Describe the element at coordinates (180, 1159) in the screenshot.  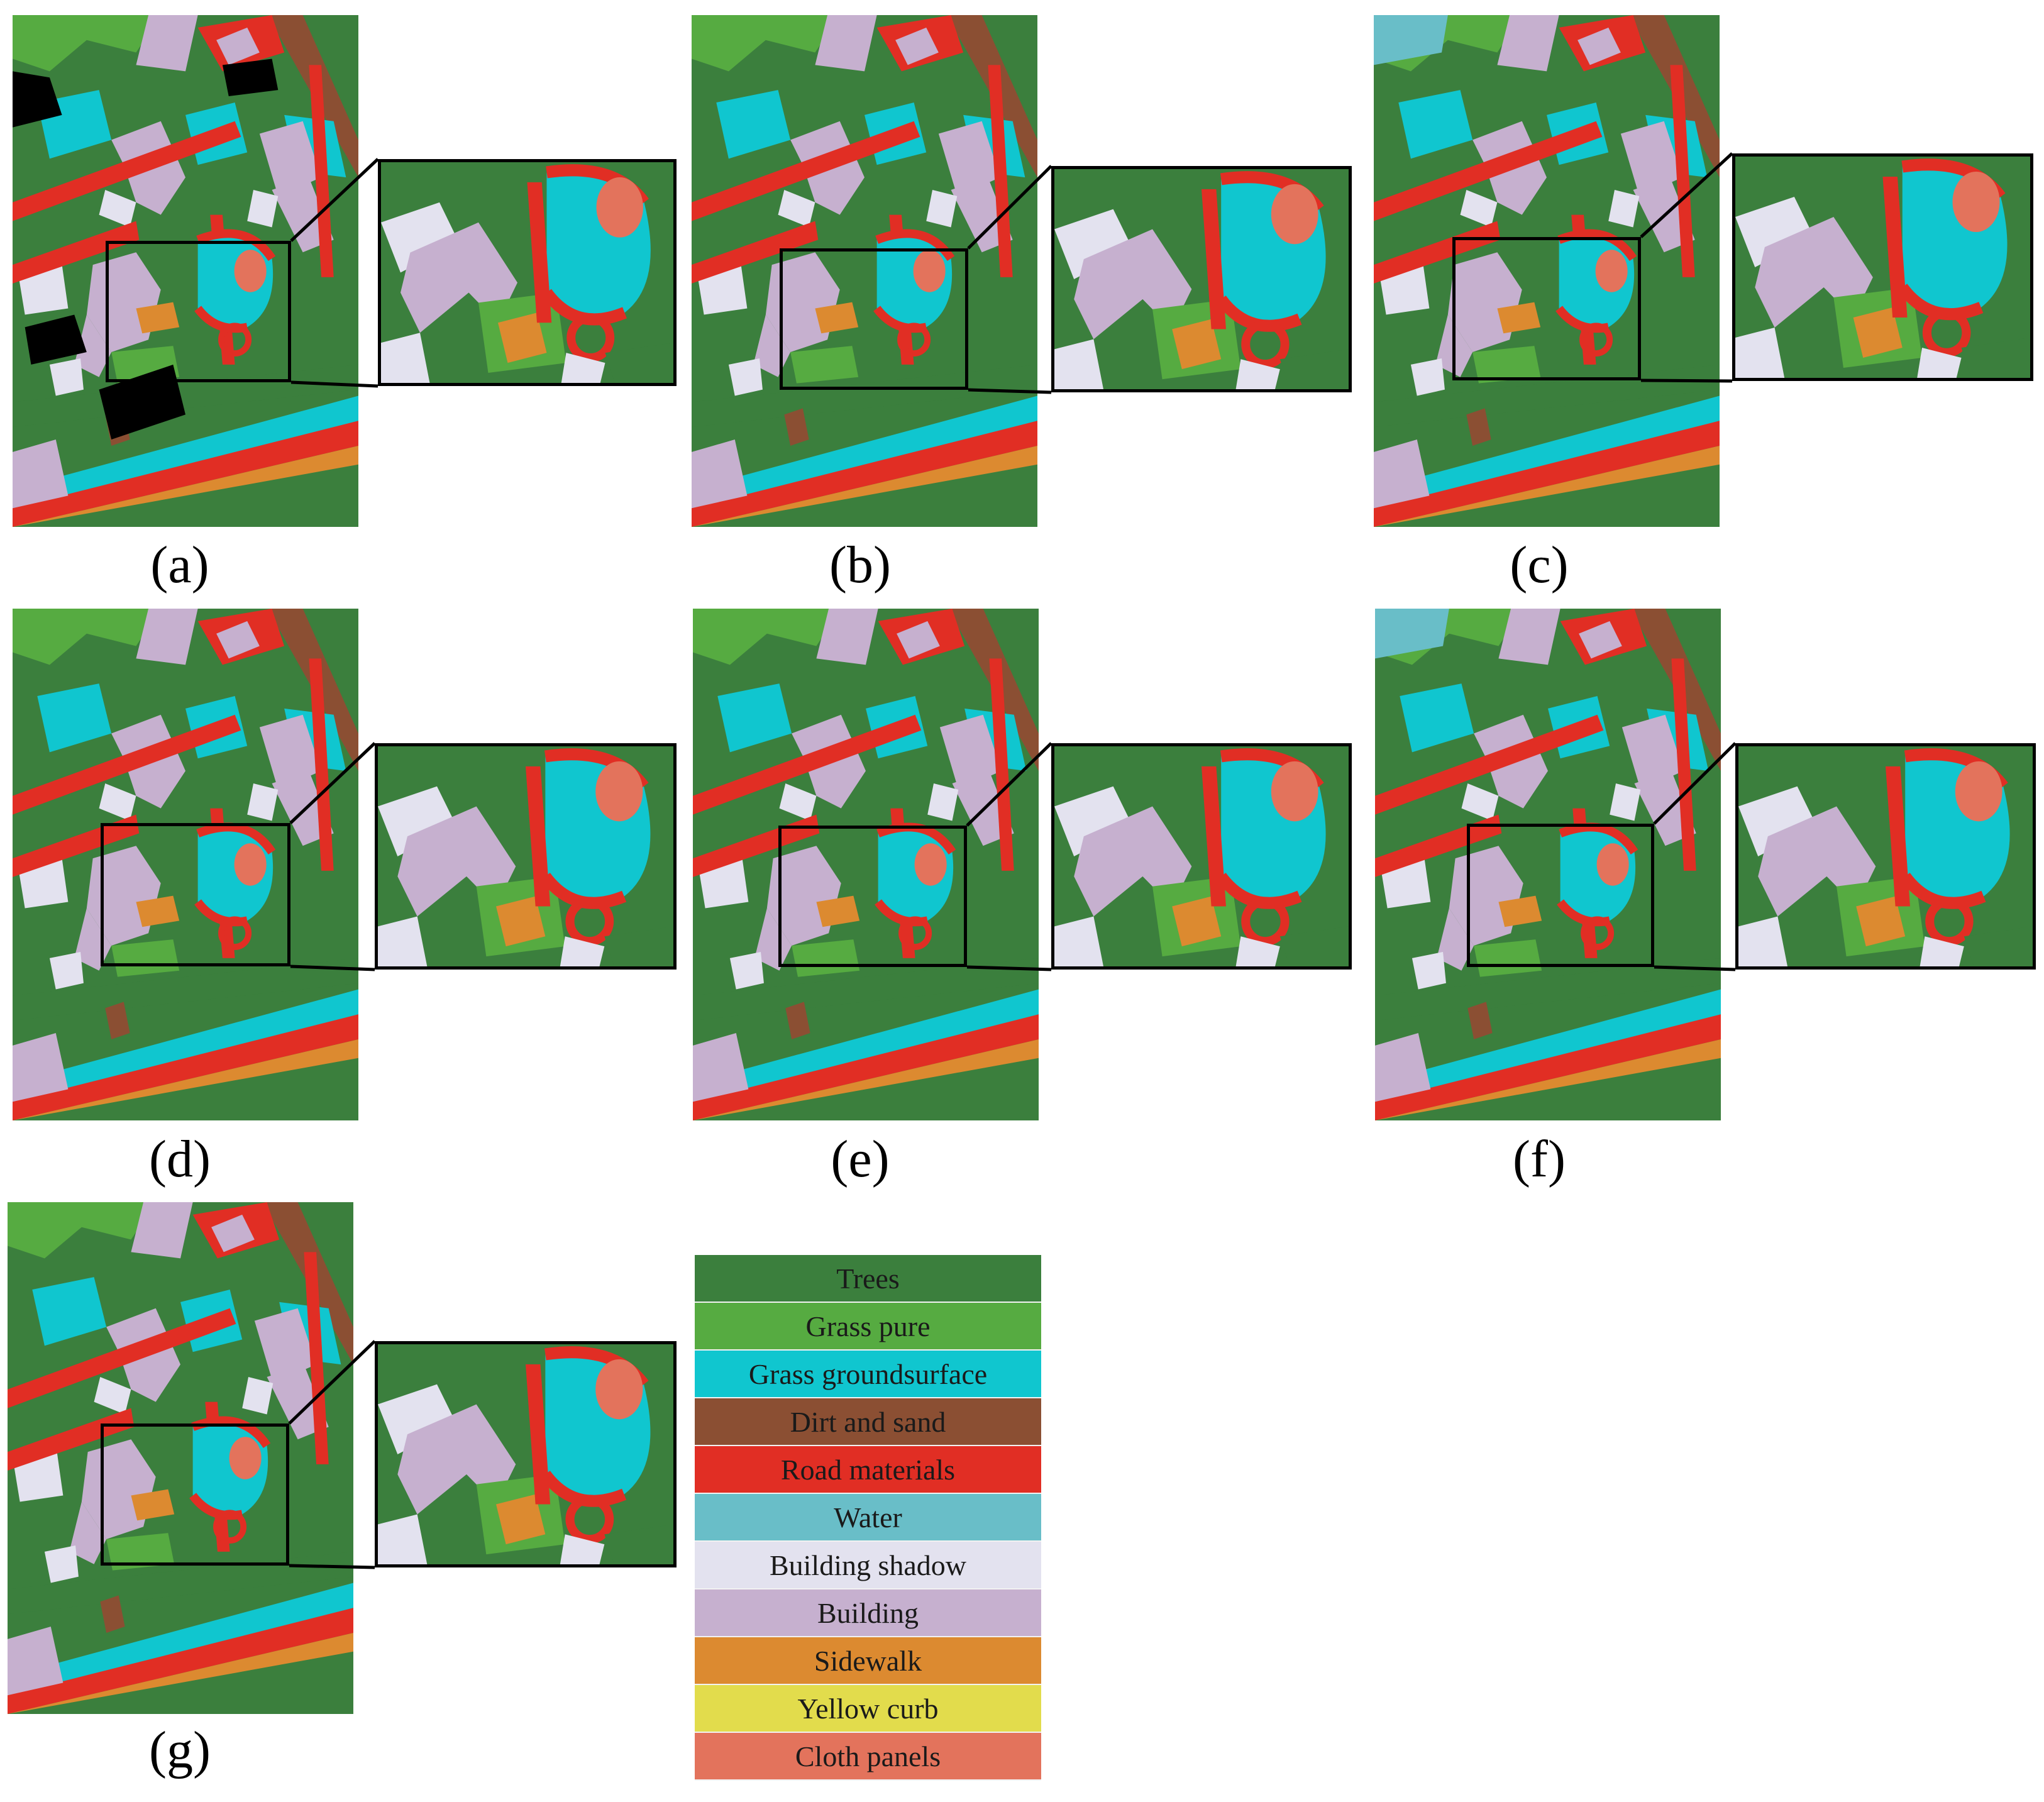
I see `panel-label-d: (d)` at that location.